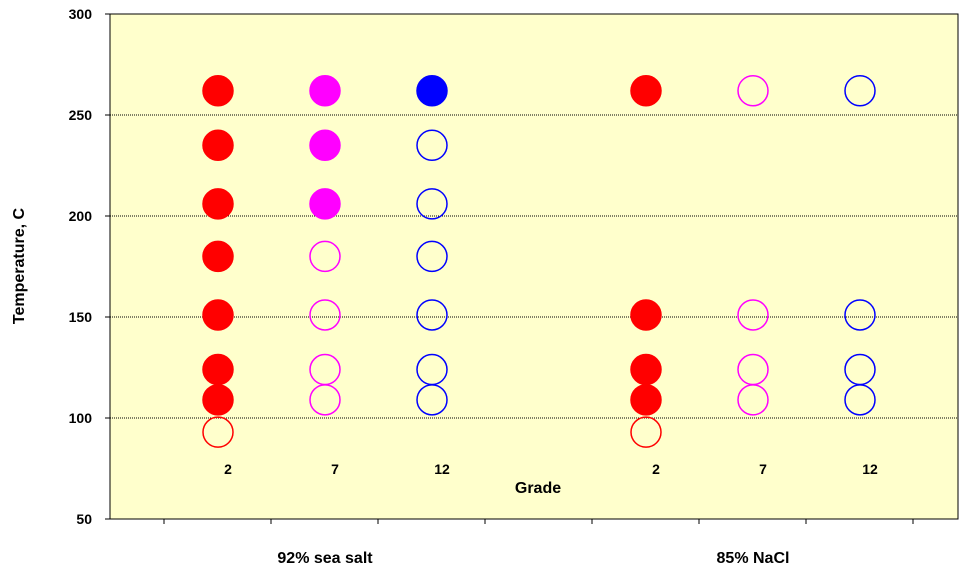 The image size is (959, 569). What do you see at coordinates (81, 266) in the screenshot?
I see `y-tick-labels: 50 100 150 200 250 300` at bounding box center [81, 266].